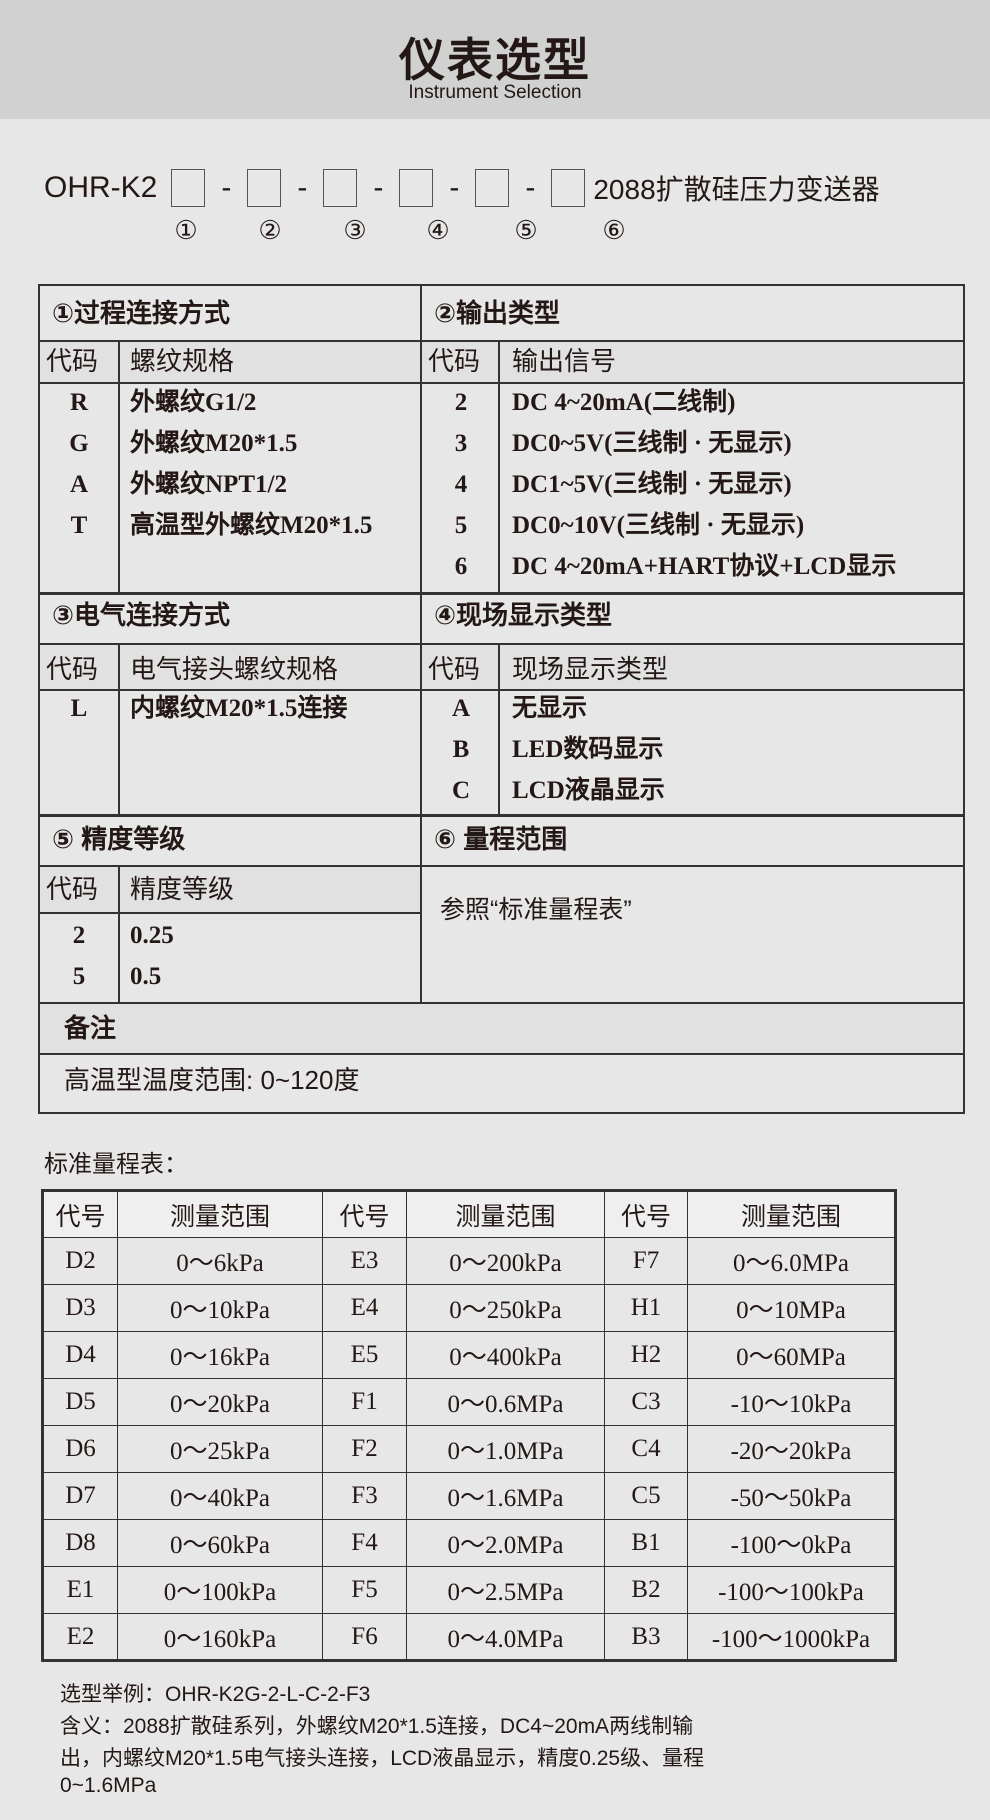  What do you see at coordinates (251, 525) in the screenshot?
I see `option-label: 高温型外螺纹M20*1.5` at bounding box center [251, 525].